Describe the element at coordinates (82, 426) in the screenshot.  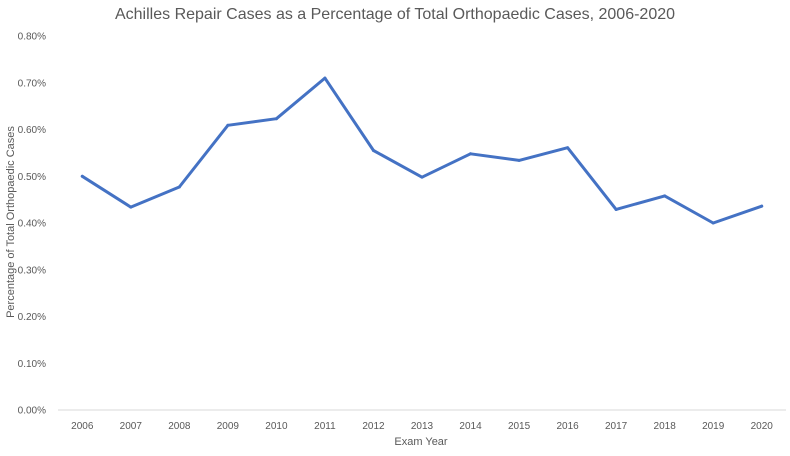
I see `x-tick-label: 2006` at that location.